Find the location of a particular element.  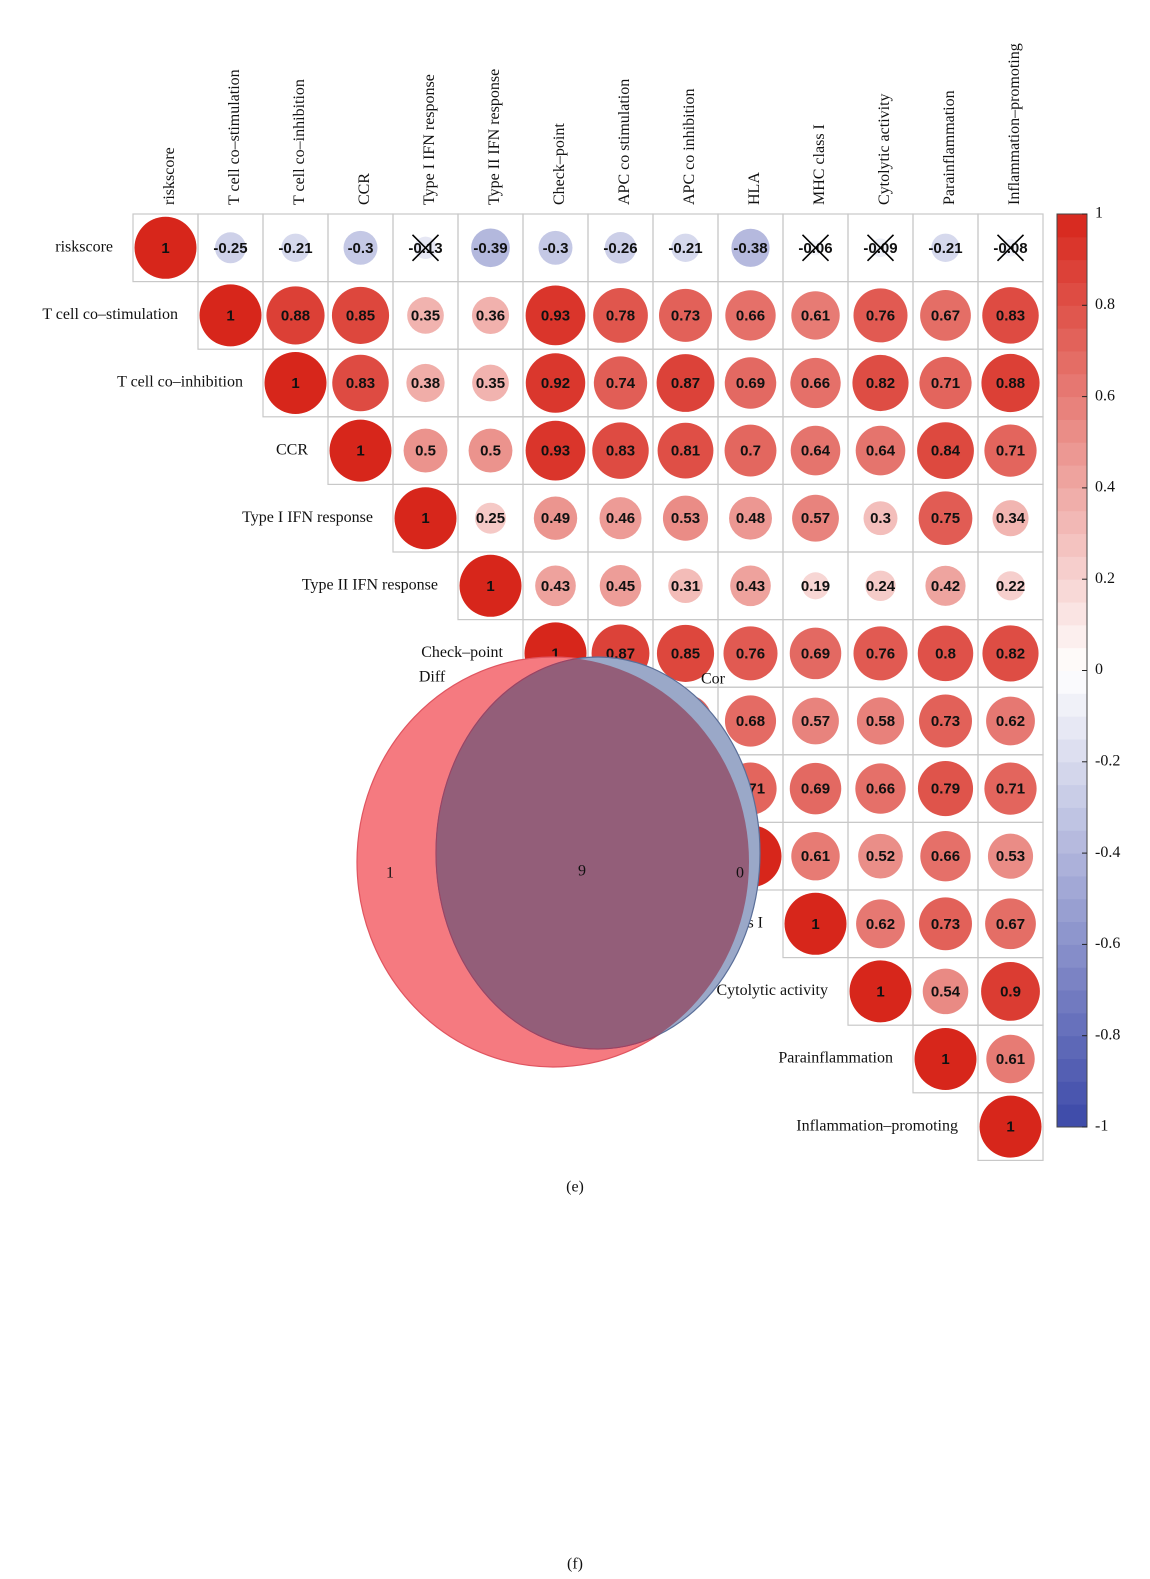

corr-value: 0.67 is located at coordinates (1010, 924).